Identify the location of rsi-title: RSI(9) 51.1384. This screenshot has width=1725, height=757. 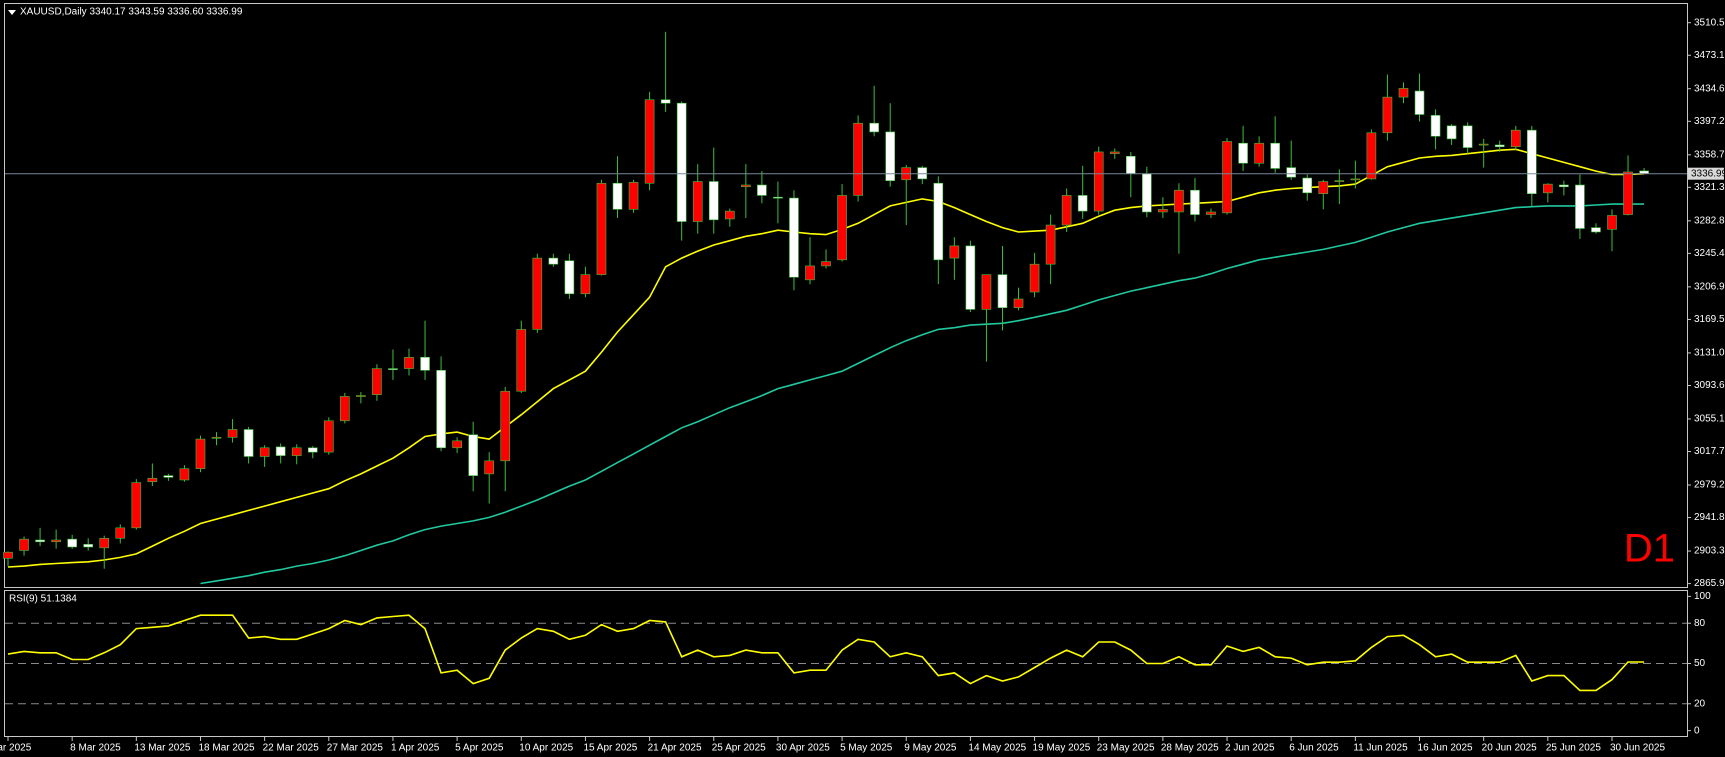
(43, 599).